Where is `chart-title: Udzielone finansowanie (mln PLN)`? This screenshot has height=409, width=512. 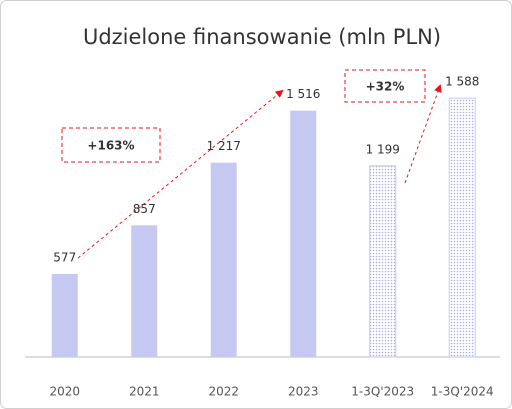
chart-title: Udzielone finansowanie (mln PLN) is located at coordinates (262, 37).